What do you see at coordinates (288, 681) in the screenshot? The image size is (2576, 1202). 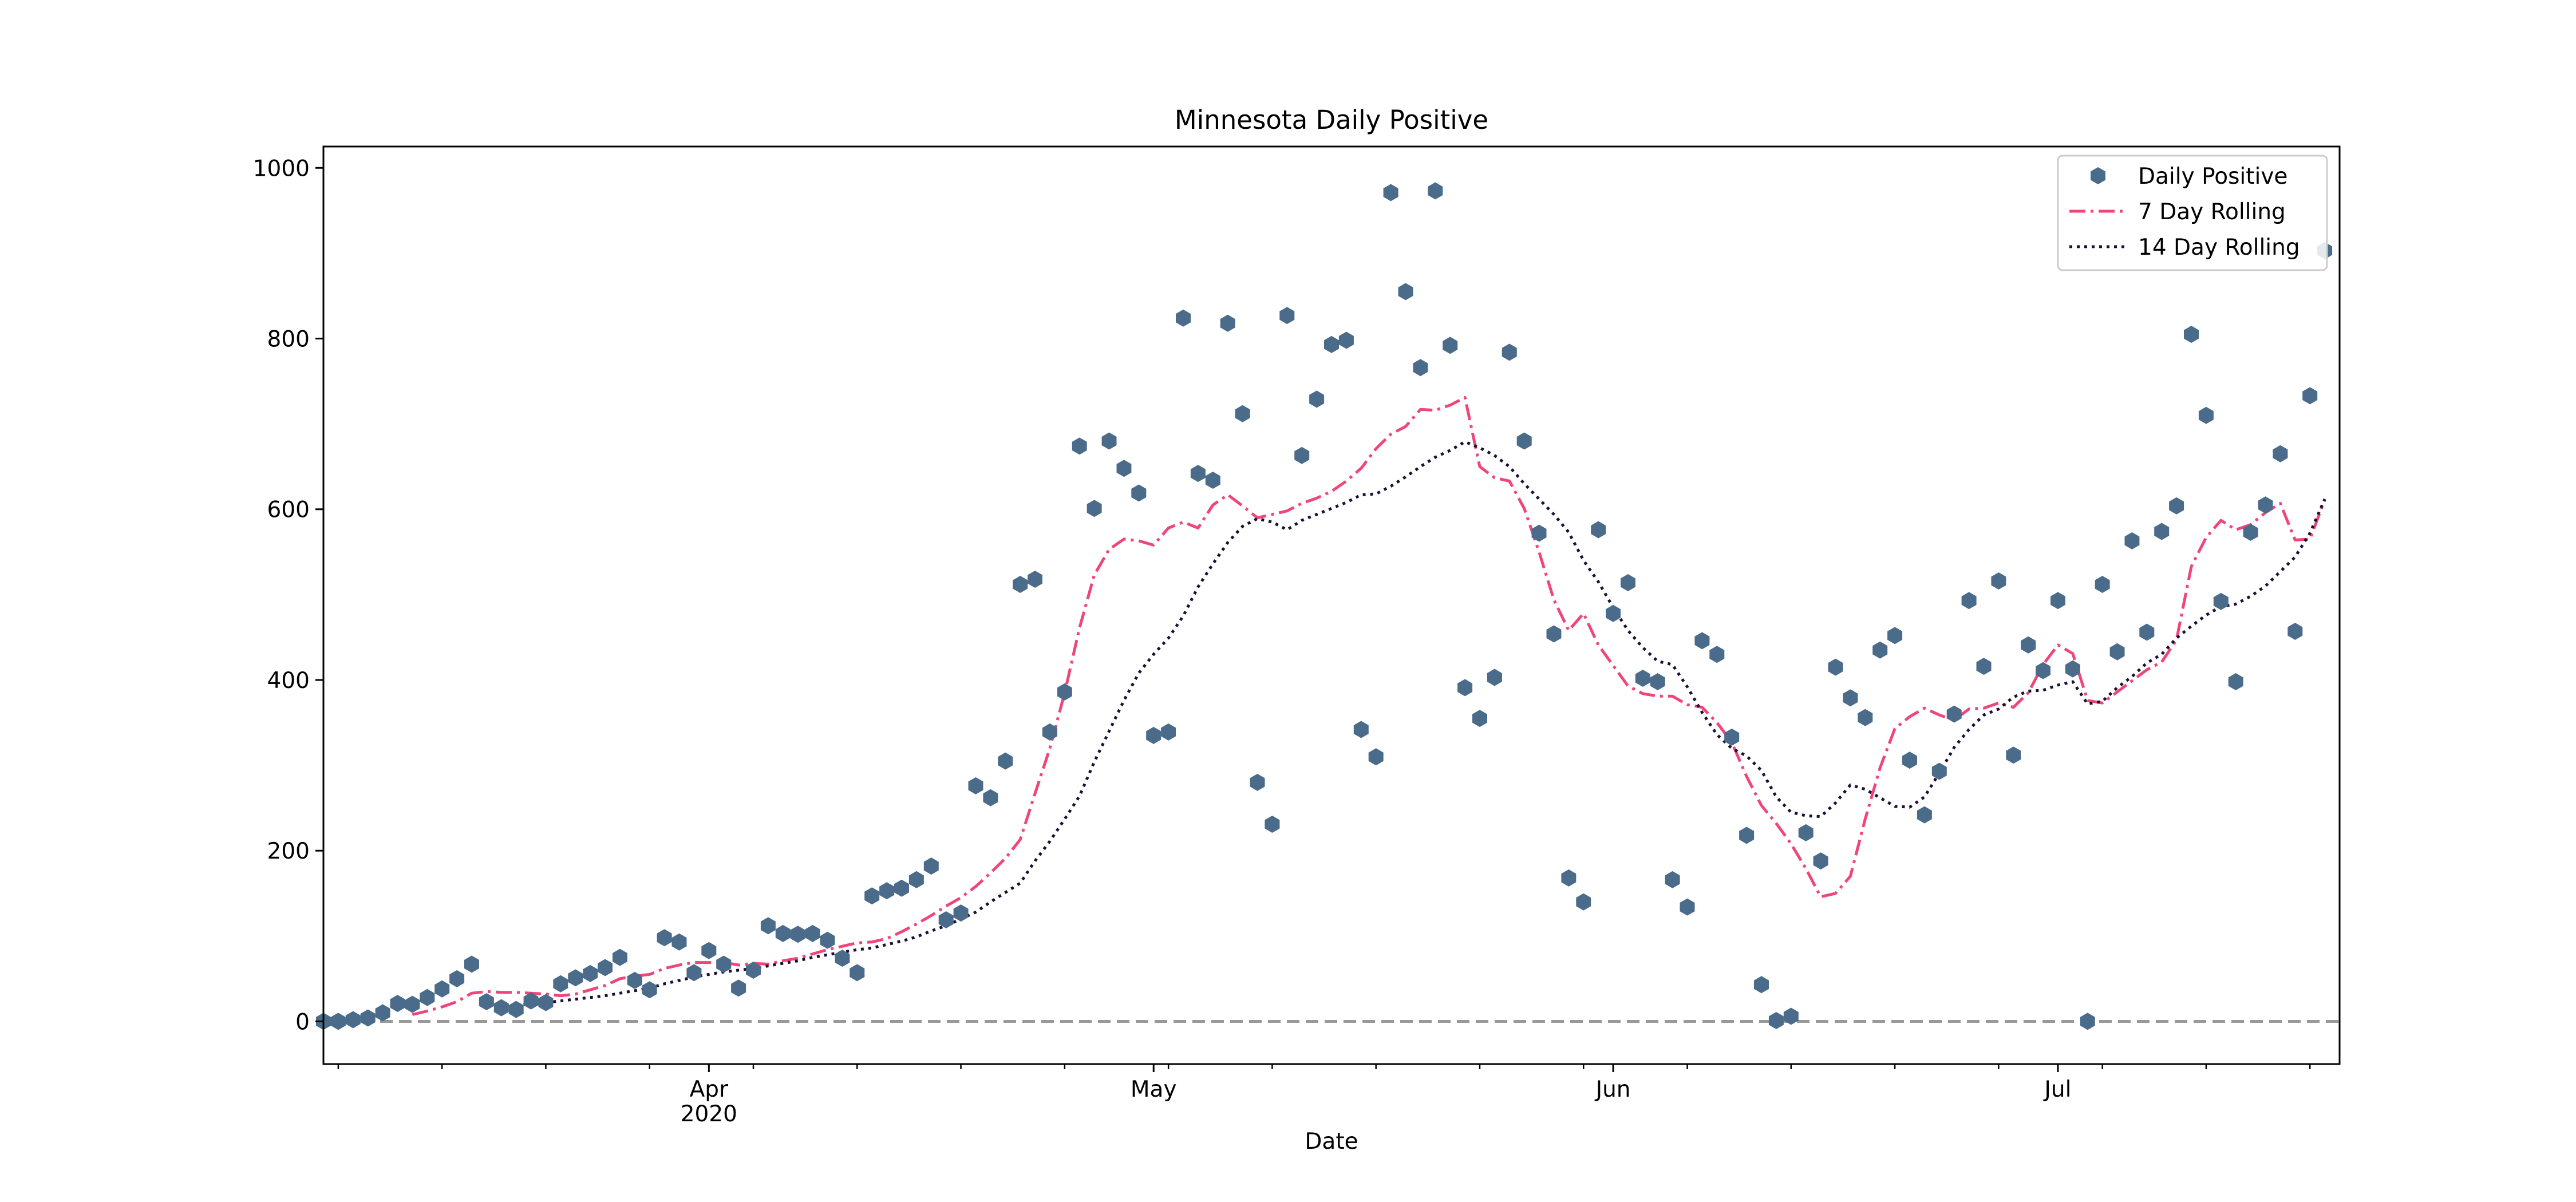 I see `y-tick-label: 400` at bounding box center [288, 681].